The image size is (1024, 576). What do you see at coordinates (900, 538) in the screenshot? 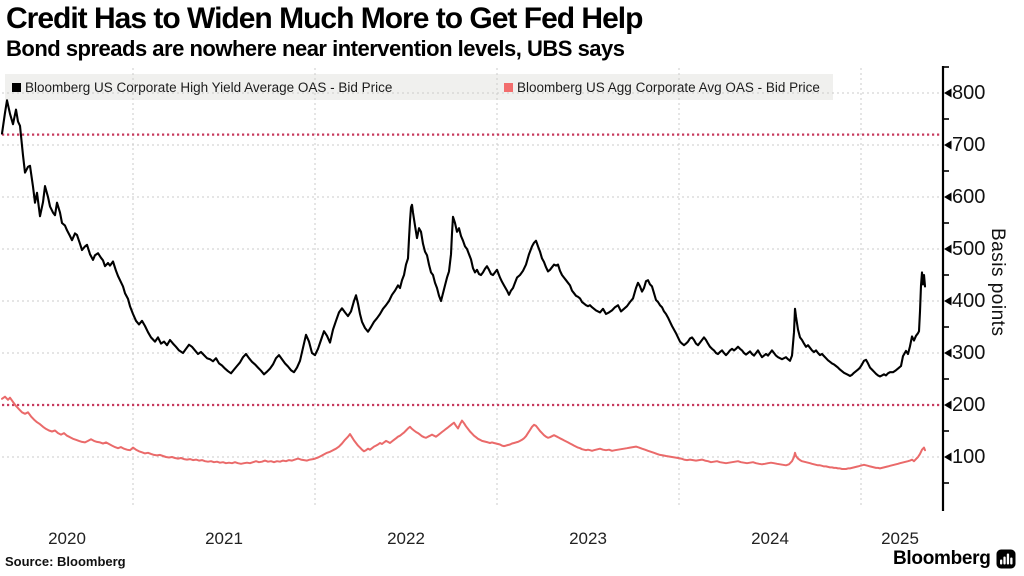
I see `x-tick-label-2025: 2025` at bounding box center [900, 538].